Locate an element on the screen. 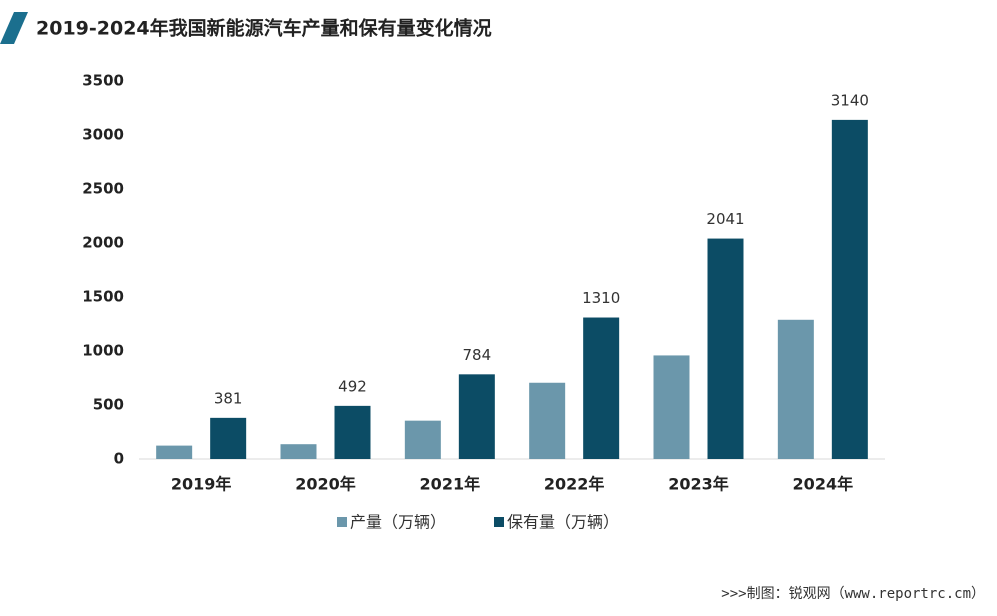 The image size is (997, 616). x-tick-label: 2022年 is located at coordinates (574, 484).